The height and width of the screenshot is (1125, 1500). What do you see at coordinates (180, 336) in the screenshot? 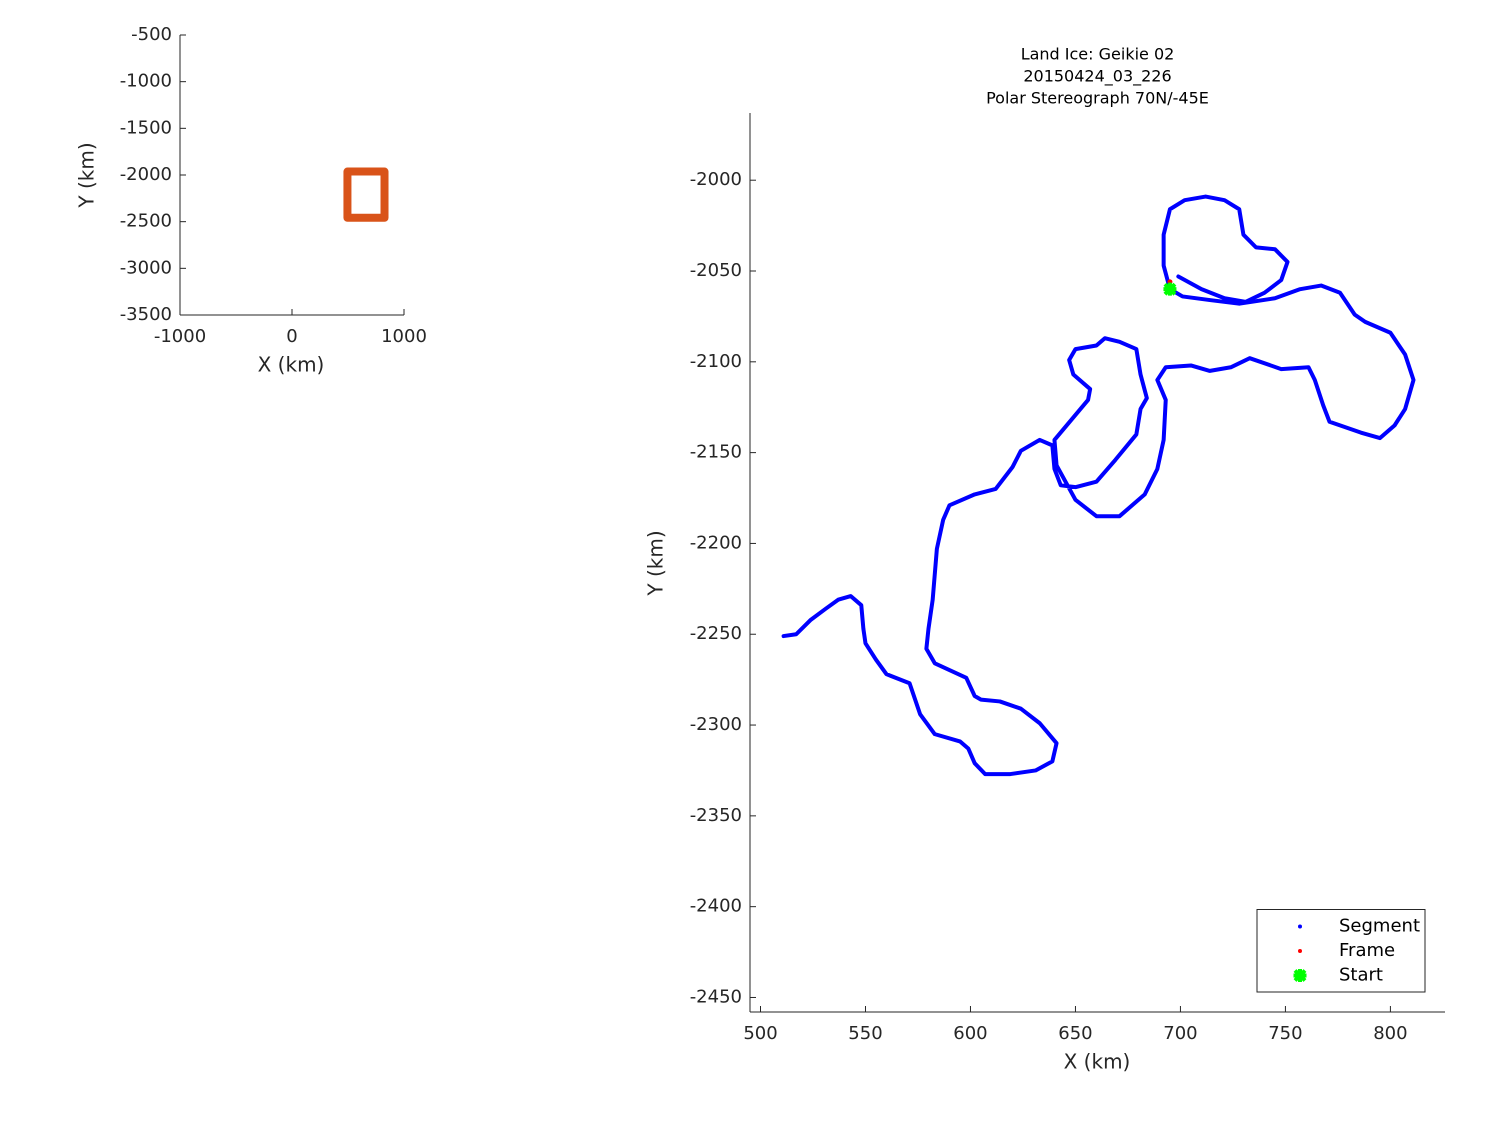
I see `x-tick-label: -1000` at bounding box center [180, 336].